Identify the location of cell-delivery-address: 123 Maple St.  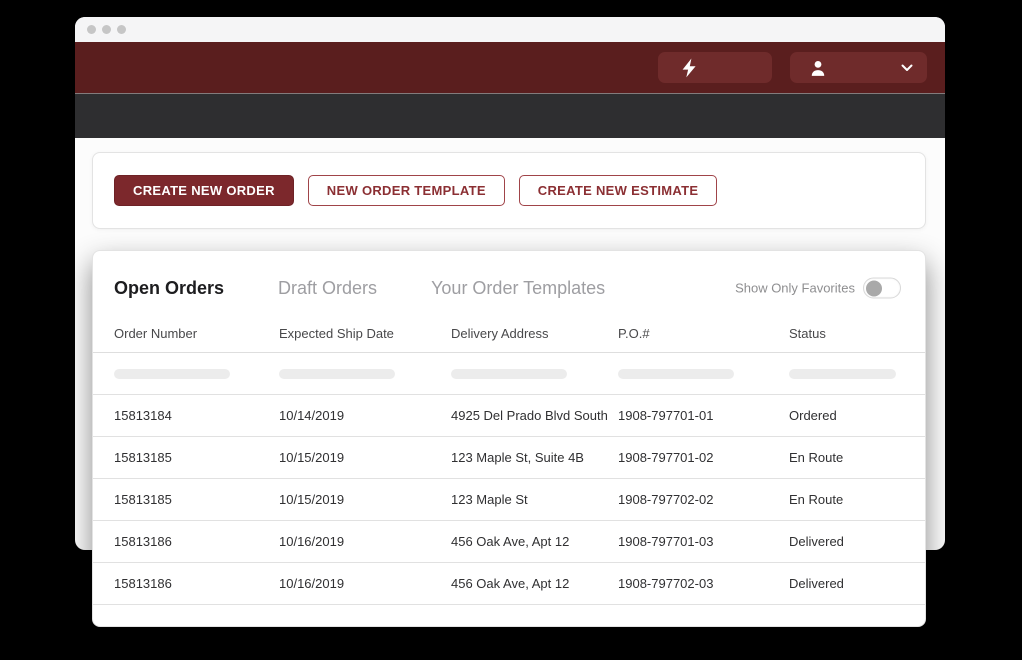
(489, 499).